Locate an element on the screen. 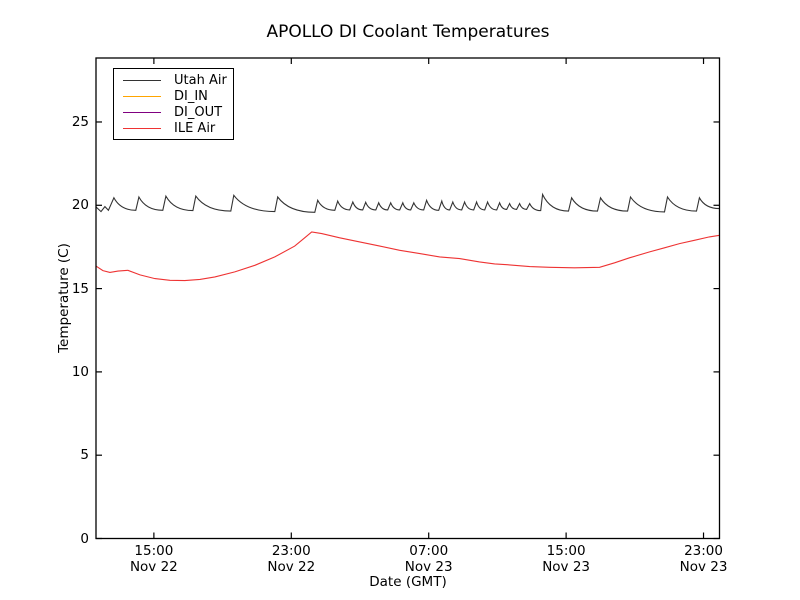 The image size is (800, 600). y-tick-label: 15 is located at coordinates (80, 288).